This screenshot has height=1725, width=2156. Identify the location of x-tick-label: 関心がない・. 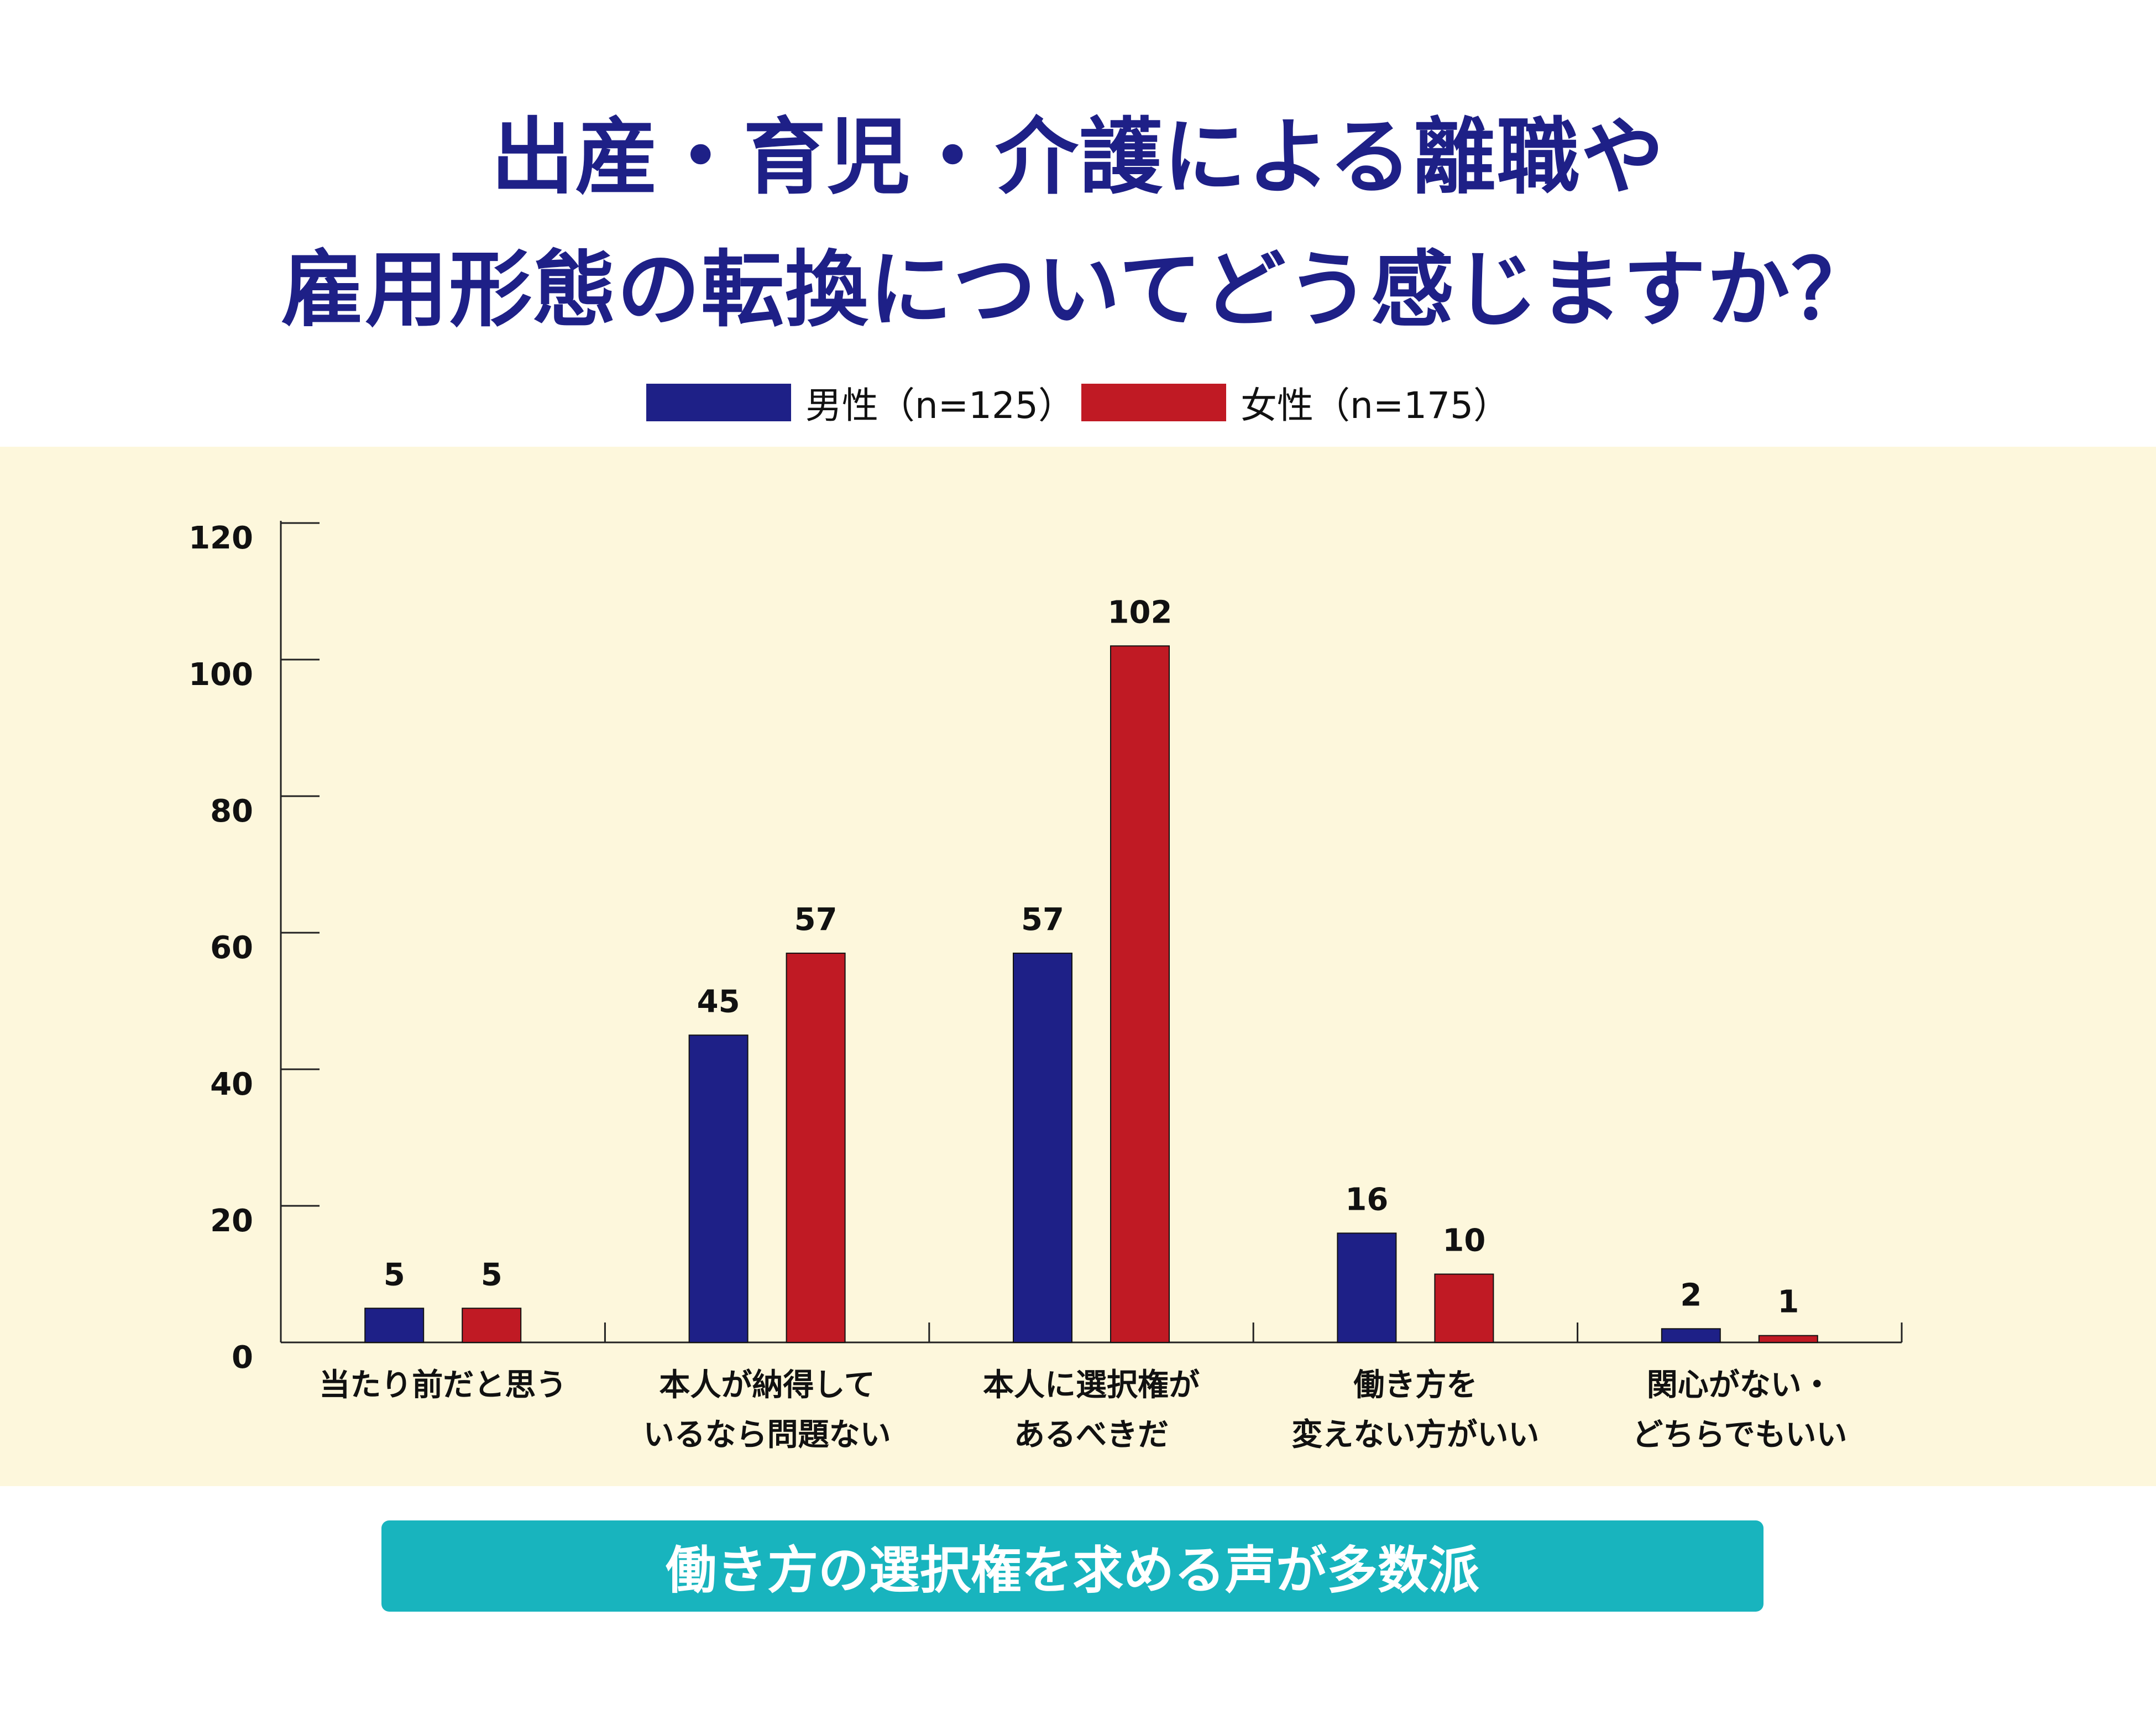
(1740, 1385).